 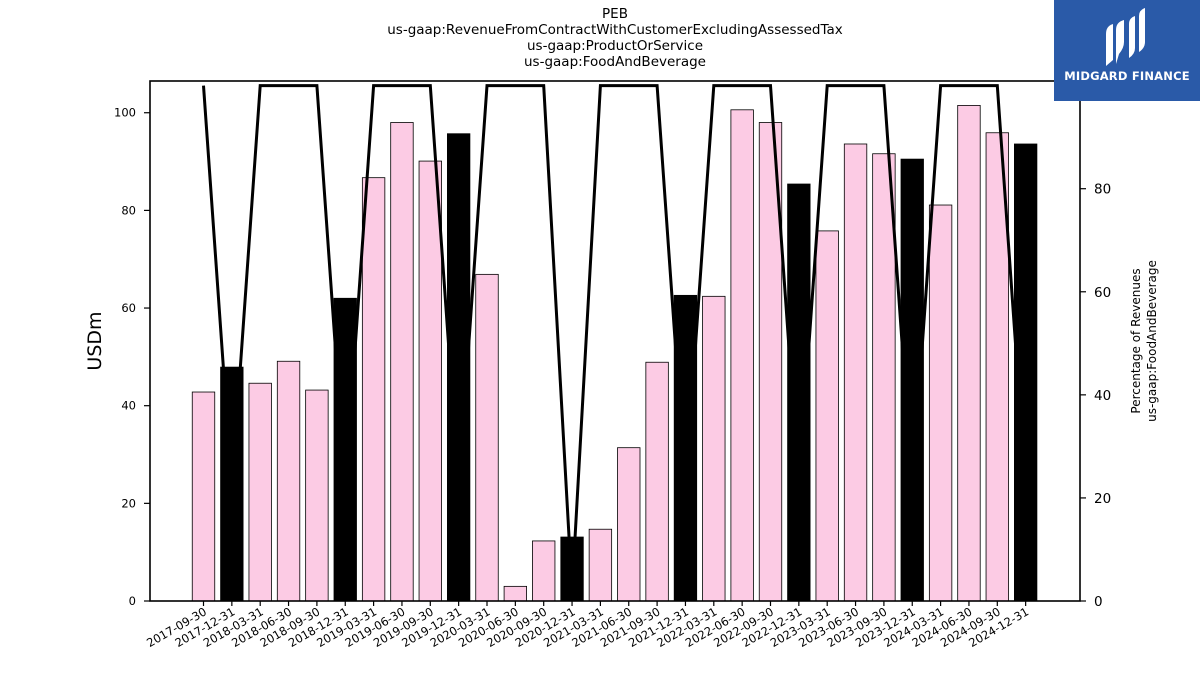 What do you see at coordinates (128, 308) in the screenshot?
I see `y-tick-label-60: 60` at bounding box center [128, 308].